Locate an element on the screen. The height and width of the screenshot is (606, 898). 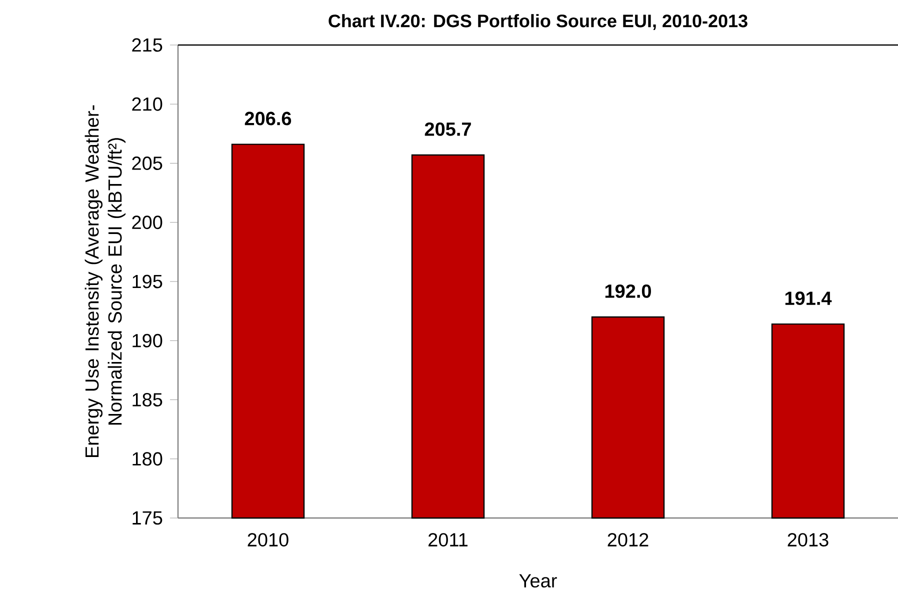
data-label: 192.0 is located at coordinates (628, 291).